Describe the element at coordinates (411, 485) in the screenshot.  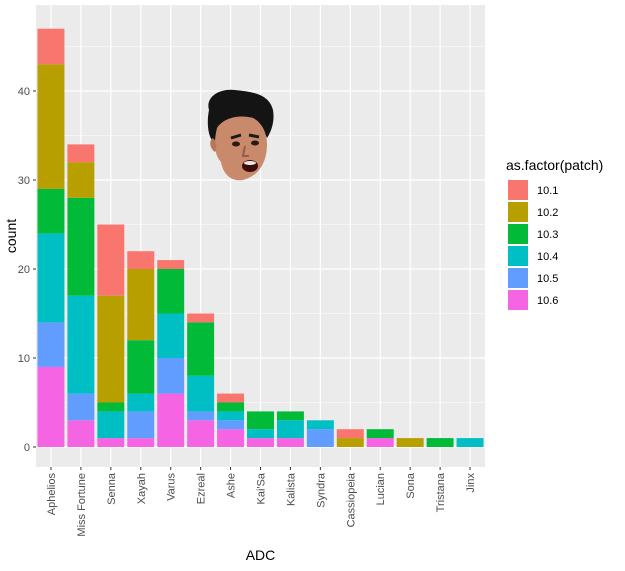
I see `x-tick-label: Sona` at that location.